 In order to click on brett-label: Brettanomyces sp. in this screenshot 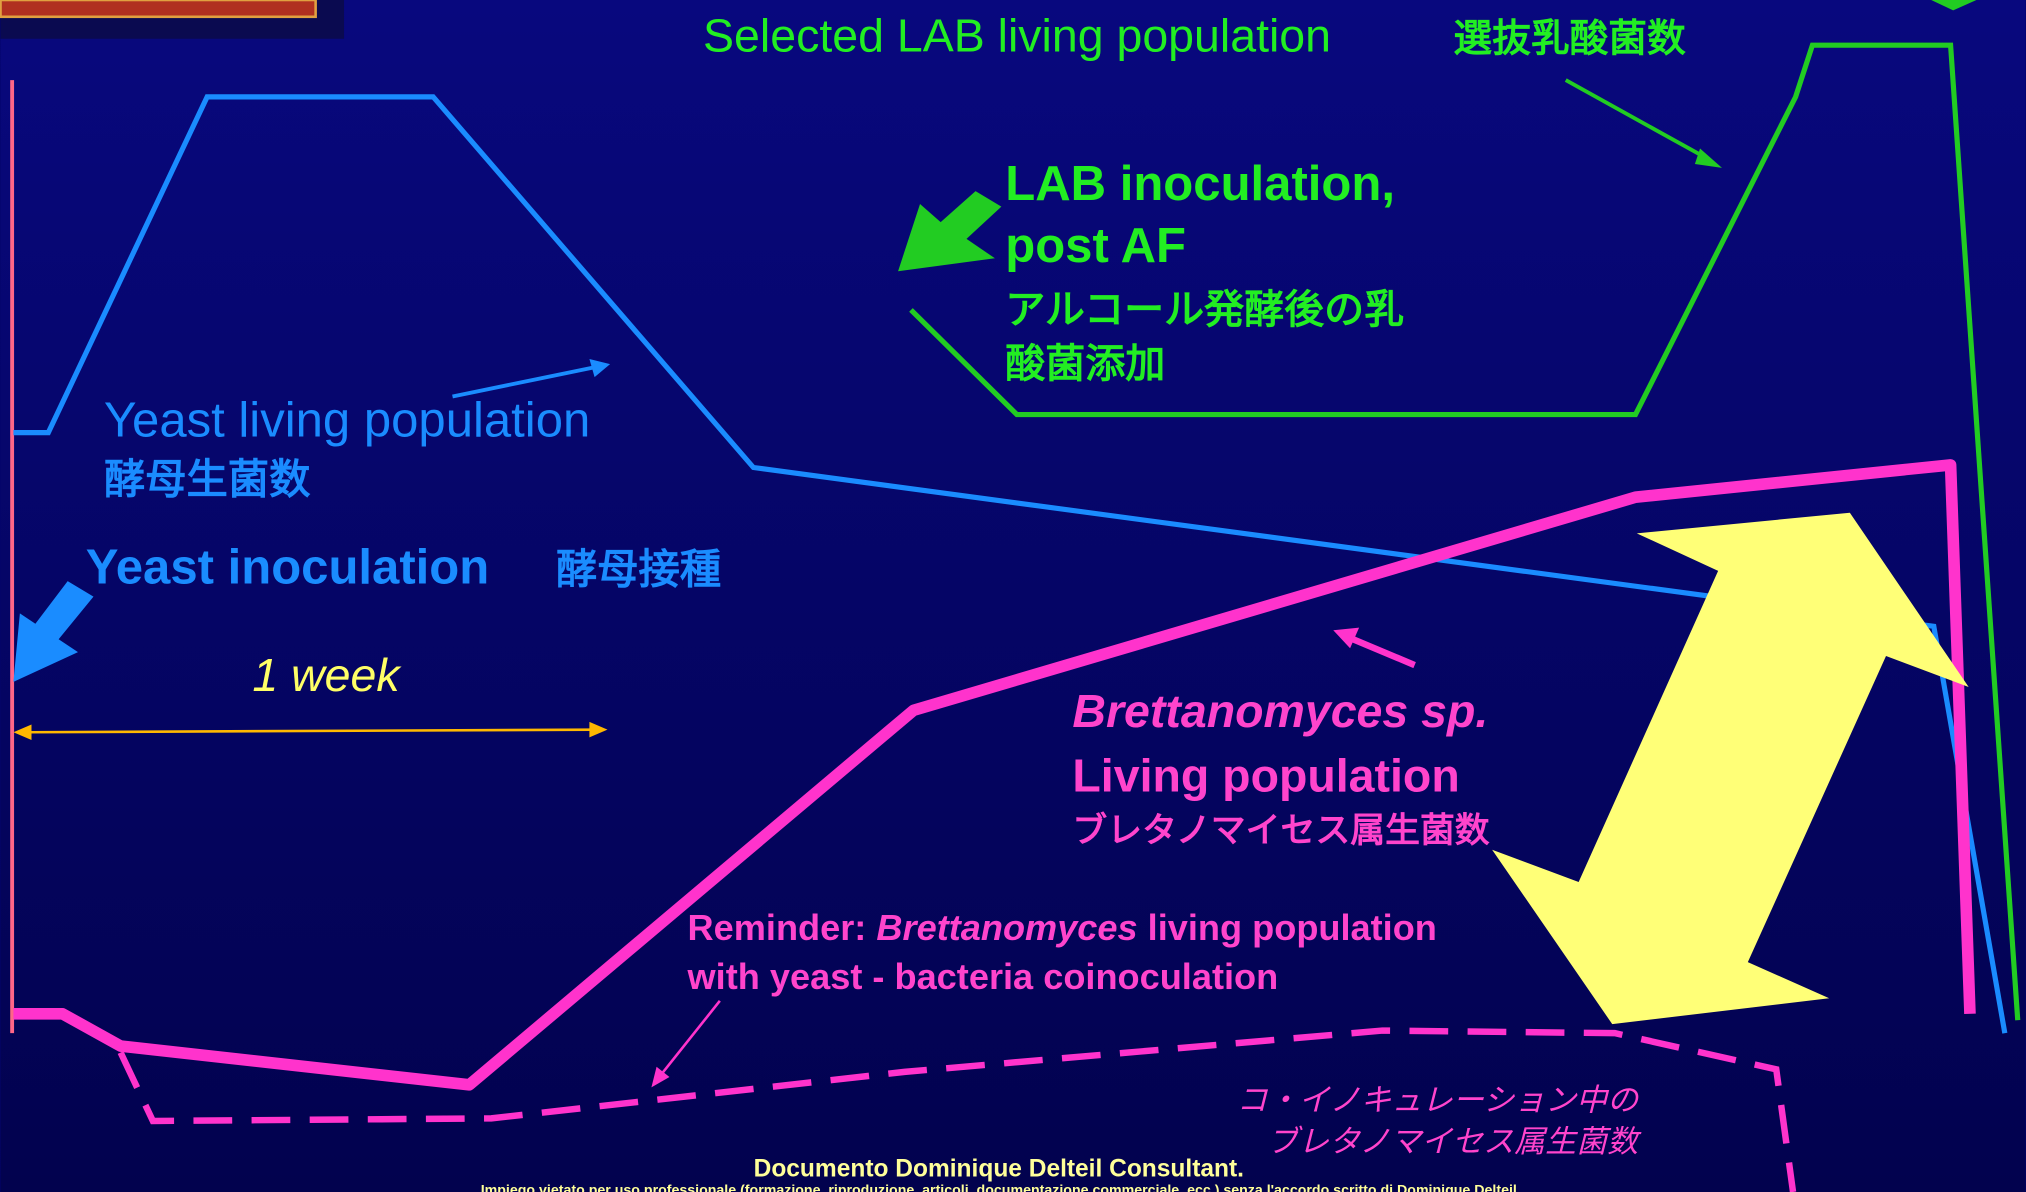, I will do `click(1280, 711)`.